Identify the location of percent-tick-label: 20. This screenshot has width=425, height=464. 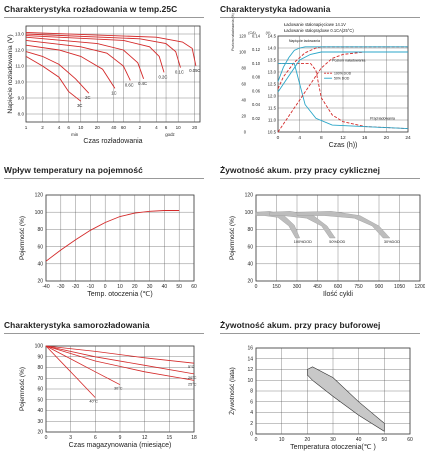
(243, 116).